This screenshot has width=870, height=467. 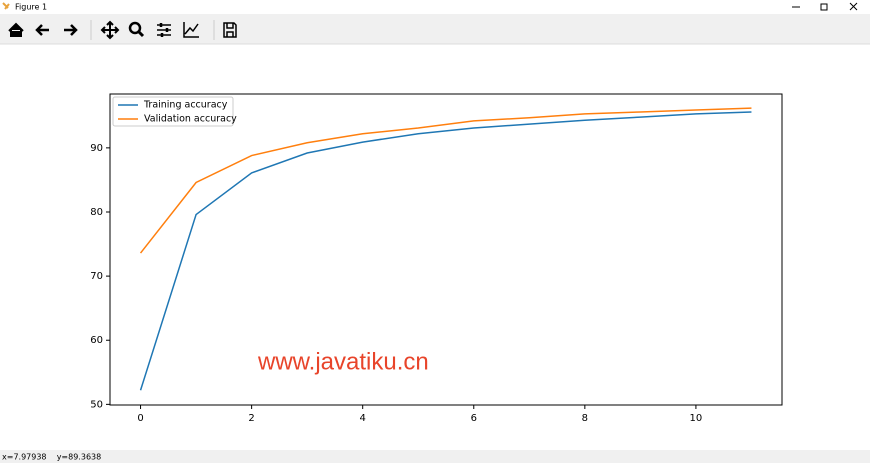 I want to click on y-tick-label: 50, so click(x=96, y=404).